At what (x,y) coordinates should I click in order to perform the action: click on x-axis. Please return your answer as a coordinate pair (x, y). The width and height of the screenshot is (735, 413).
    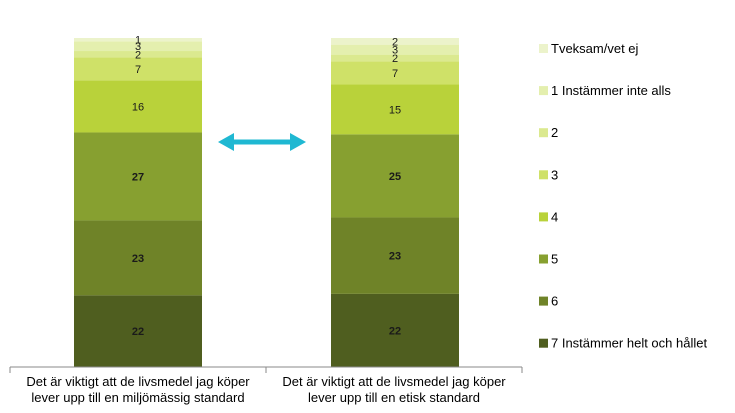
    Looking at the image, I should click on (266, 369).